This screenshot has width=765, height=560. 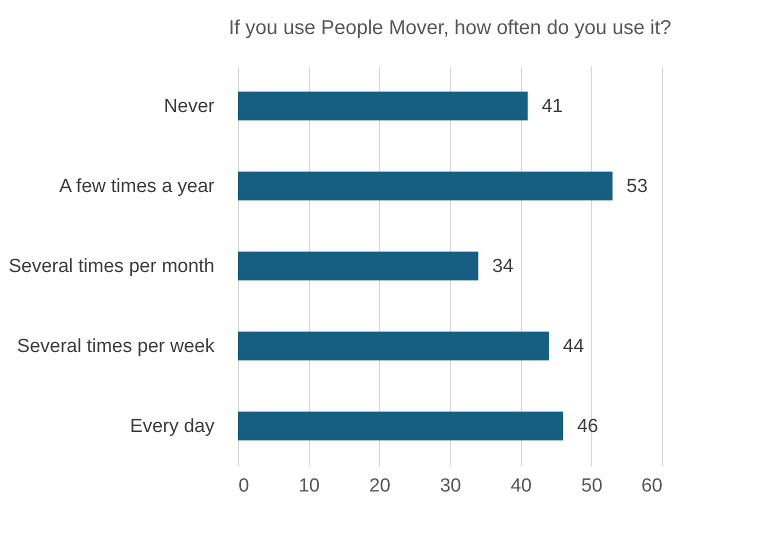 I want to click on y-tick-label: A few times a year, so click(x=137, y=186).